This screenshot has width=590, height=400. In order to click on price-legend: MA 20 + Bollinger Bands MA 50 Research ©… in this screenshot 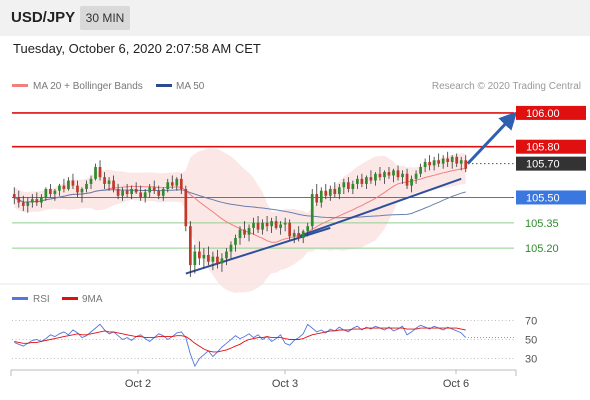, I will do `click(296, 86)`.